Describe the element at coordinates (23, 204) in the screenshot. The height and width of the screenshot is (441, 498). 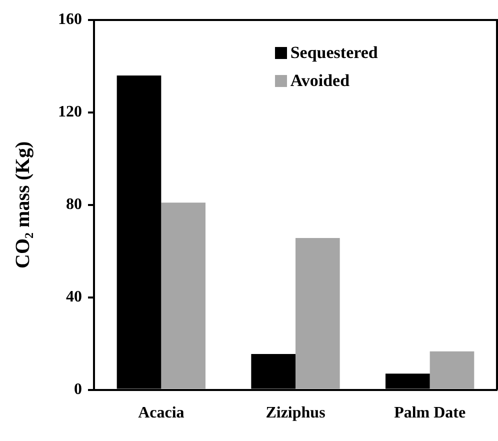
I see `y-axis-title: CO₂ mass (Kg)` at that location.